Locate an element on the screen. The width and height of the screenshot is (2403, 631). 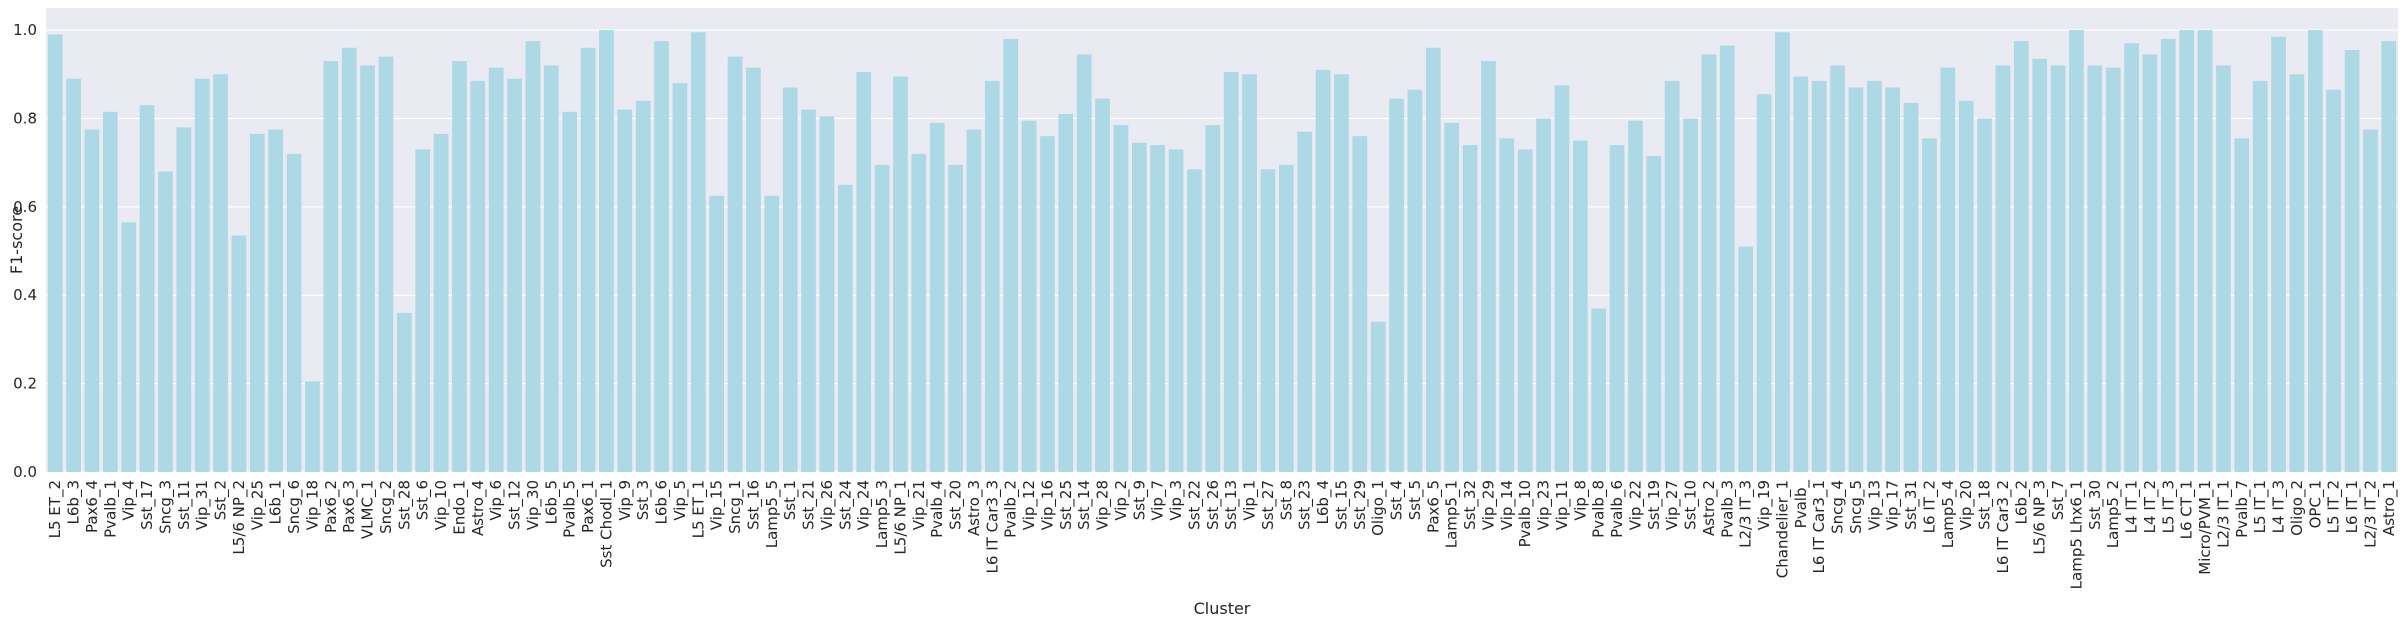
x-tick-label: Pvalb_8 is located at coordinates (1599, 509).